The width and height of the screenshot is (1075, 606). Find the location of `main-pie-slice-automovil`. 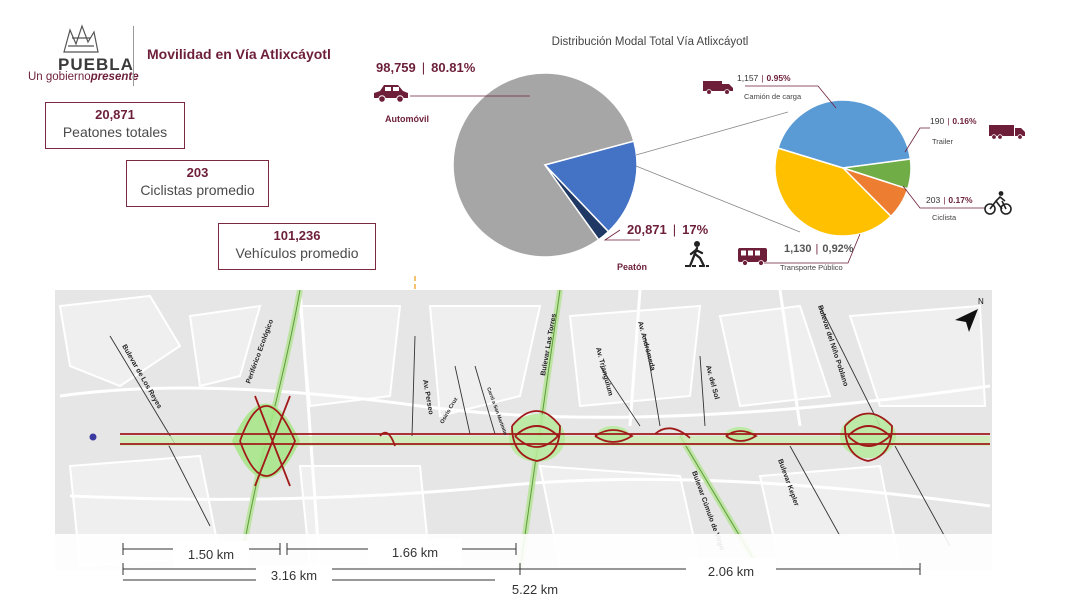

main-pie-slice-automovil is located at coordinates (543, 165).